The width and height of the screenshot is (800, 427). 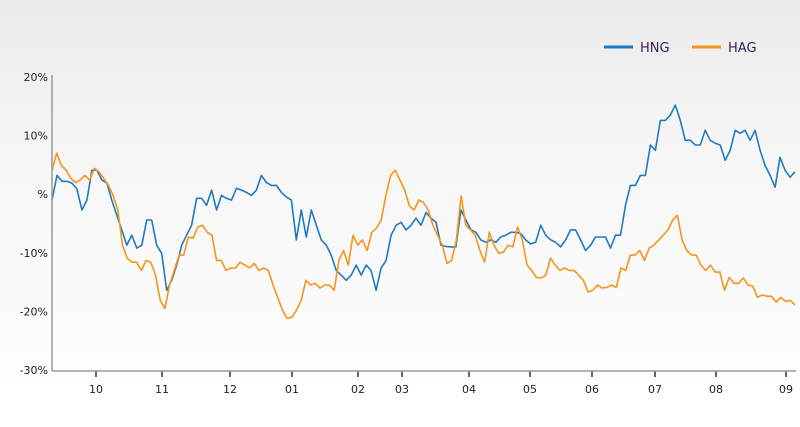 I want to click on legend-label-hag: HAG, so click(x=742, y=48).